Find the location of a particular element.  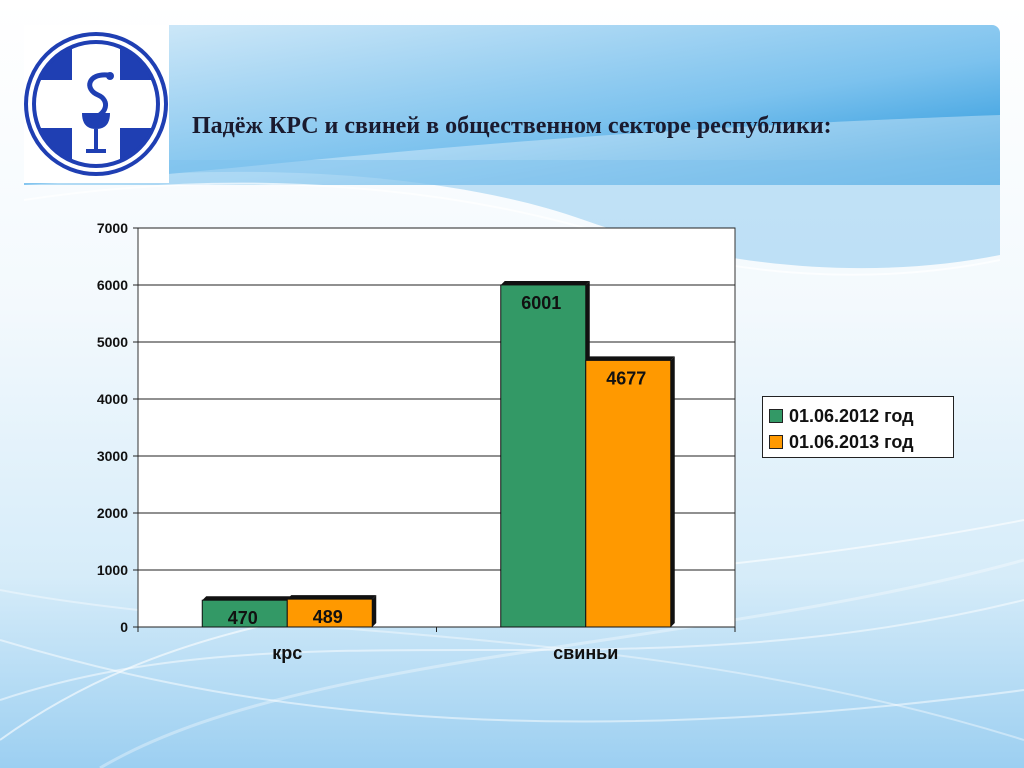

legend-item-2012: 01.06.2012 год is located at coordinates (861, 416).